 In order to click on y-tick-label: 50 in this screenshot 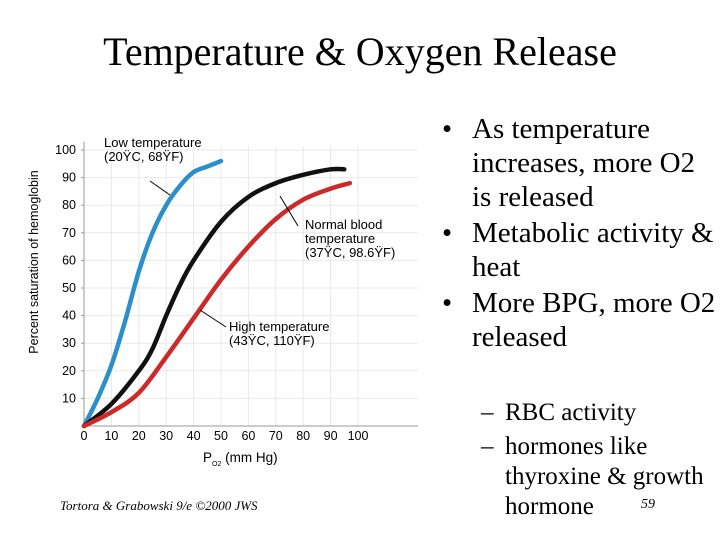, I will do `click(69, 288)`.